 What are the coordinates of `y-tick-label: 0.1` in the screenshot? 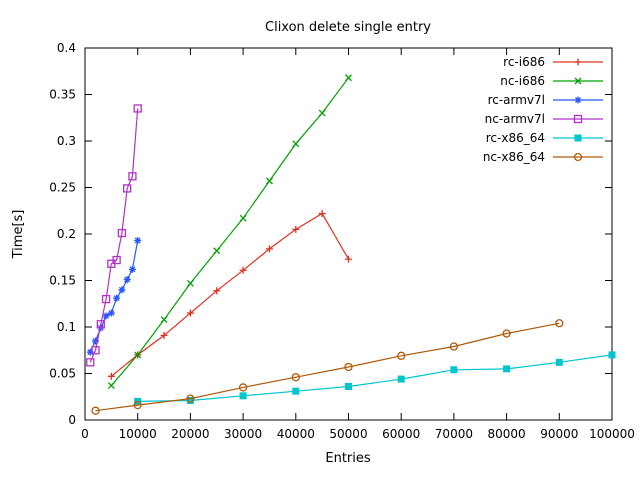 It's located at (66, 327).